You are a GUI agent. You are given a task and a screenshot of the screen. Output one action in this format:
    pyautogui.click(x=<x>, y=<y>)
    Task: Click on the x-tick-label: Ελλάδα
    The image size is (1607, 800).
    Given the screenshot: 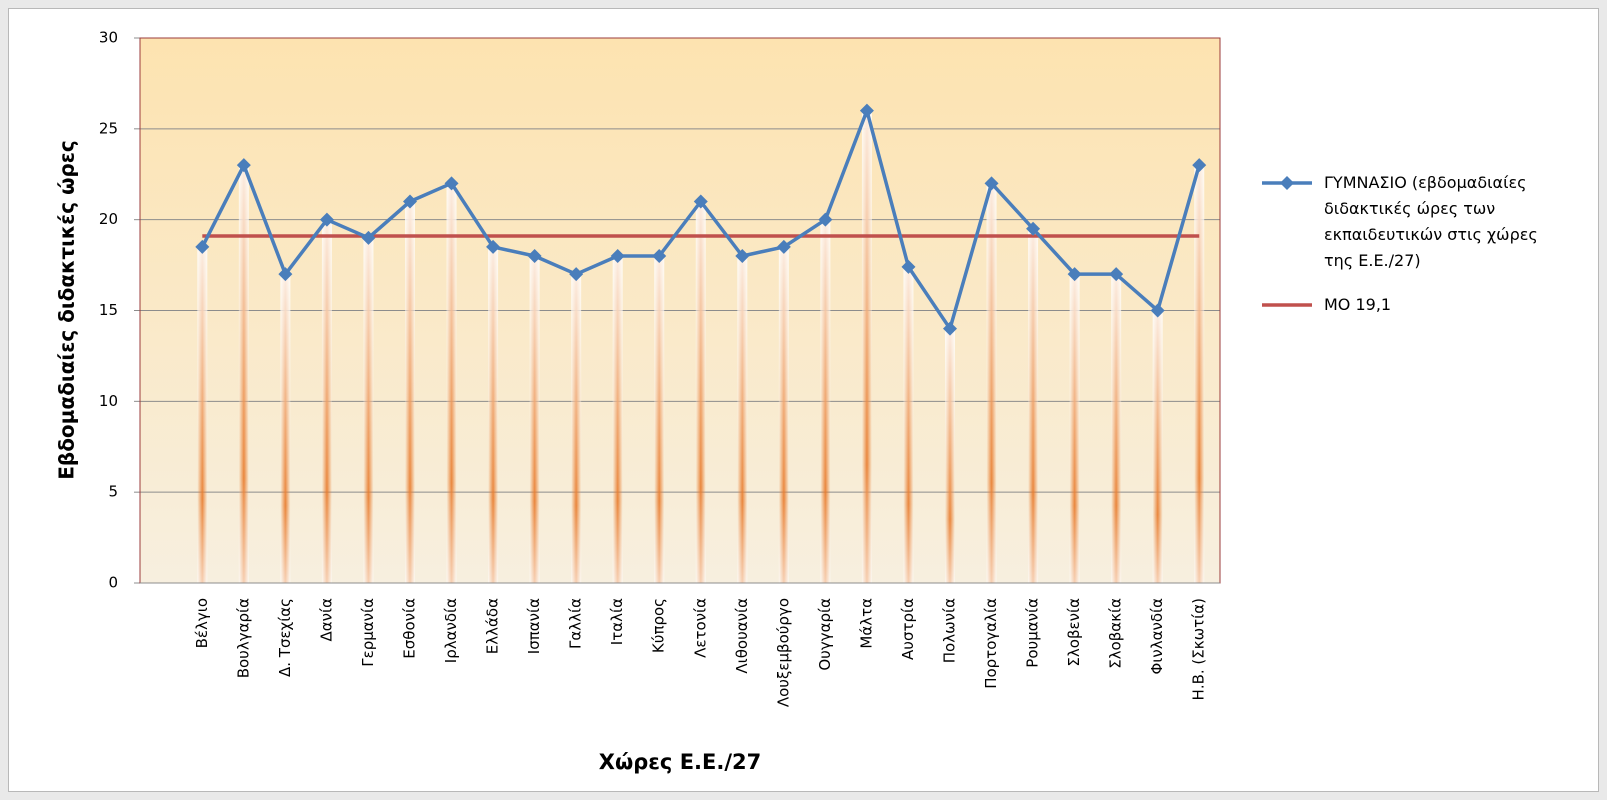 What is the action you would take?
    pyautogui.click(x=493, y=626)
    